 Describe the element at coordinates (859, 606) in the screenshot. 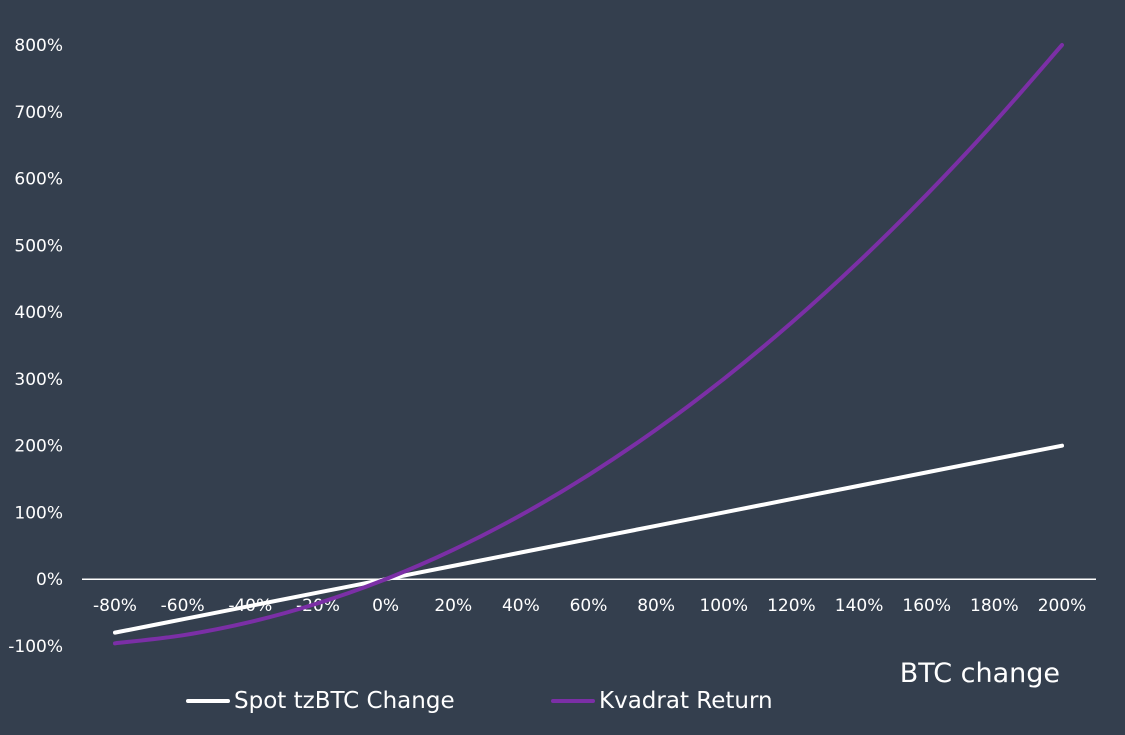

I see `x-tick-label: 140%` at that location.